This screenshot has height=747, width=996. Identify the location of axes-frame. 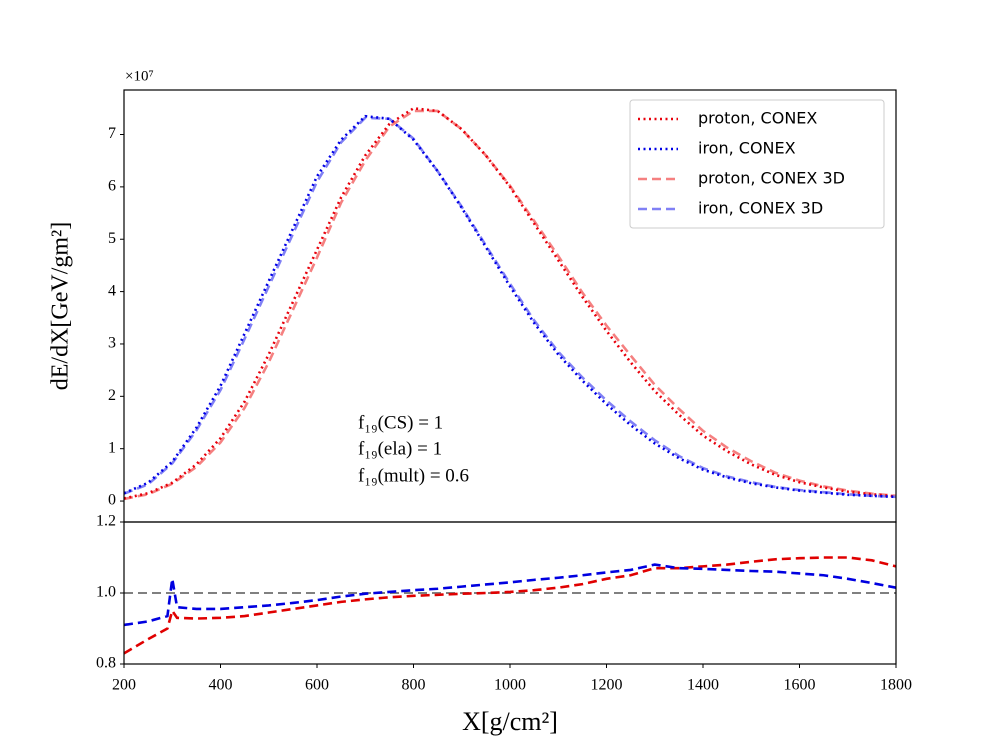
(510, 593).